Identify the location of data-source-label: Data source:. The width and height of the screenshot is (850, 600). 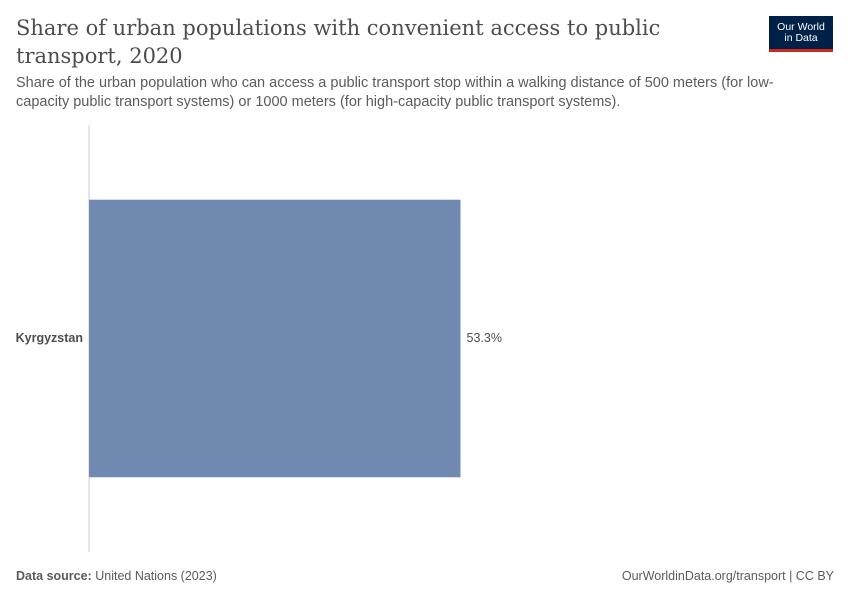
(54, 576).